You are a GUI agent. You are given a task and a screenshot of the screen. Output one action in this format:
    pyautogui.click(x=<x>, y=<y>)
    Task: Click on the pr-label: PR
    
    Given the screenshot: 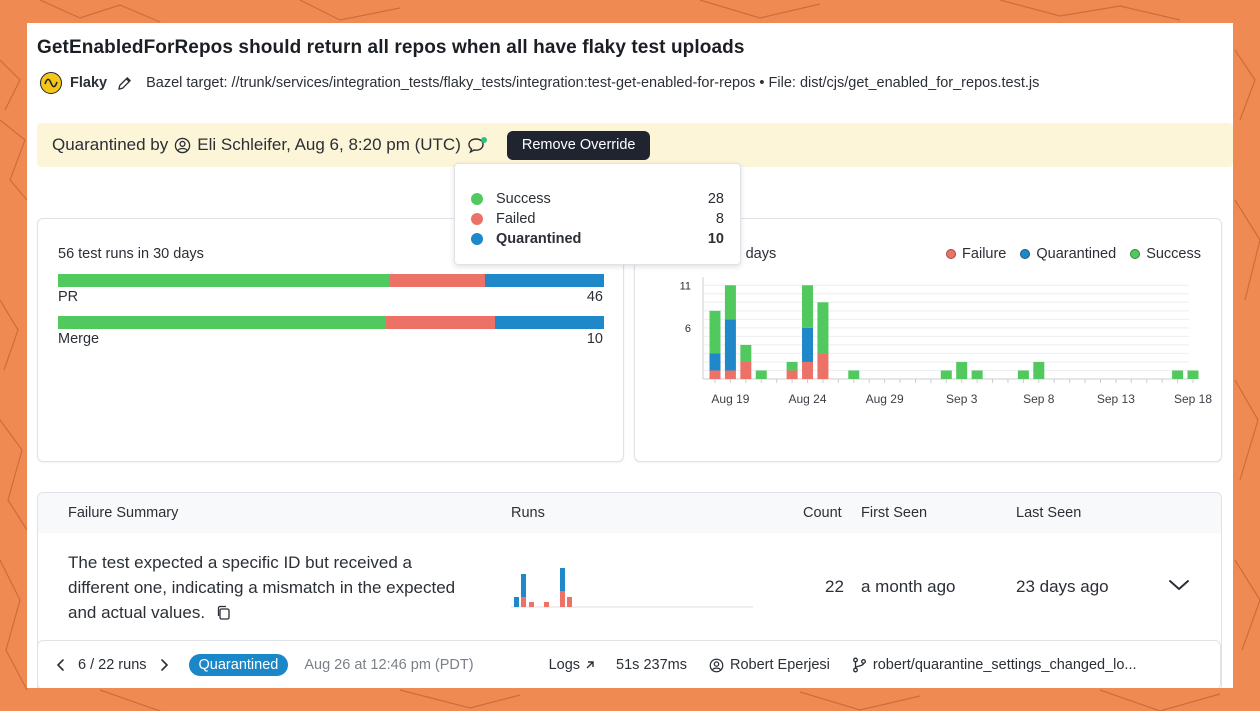 What is the action you would take?
    pyautogui.click(x=68, y=297)
    